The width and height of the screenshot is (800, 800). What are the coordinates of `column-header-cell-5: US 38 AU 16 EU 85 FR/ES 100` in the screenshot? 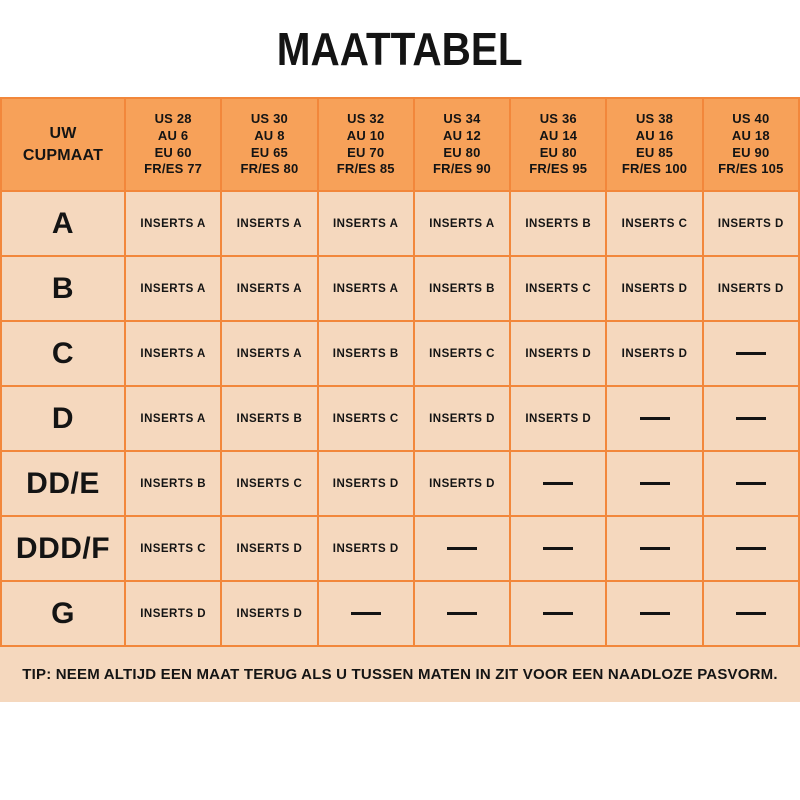 It's located at (654, 144).